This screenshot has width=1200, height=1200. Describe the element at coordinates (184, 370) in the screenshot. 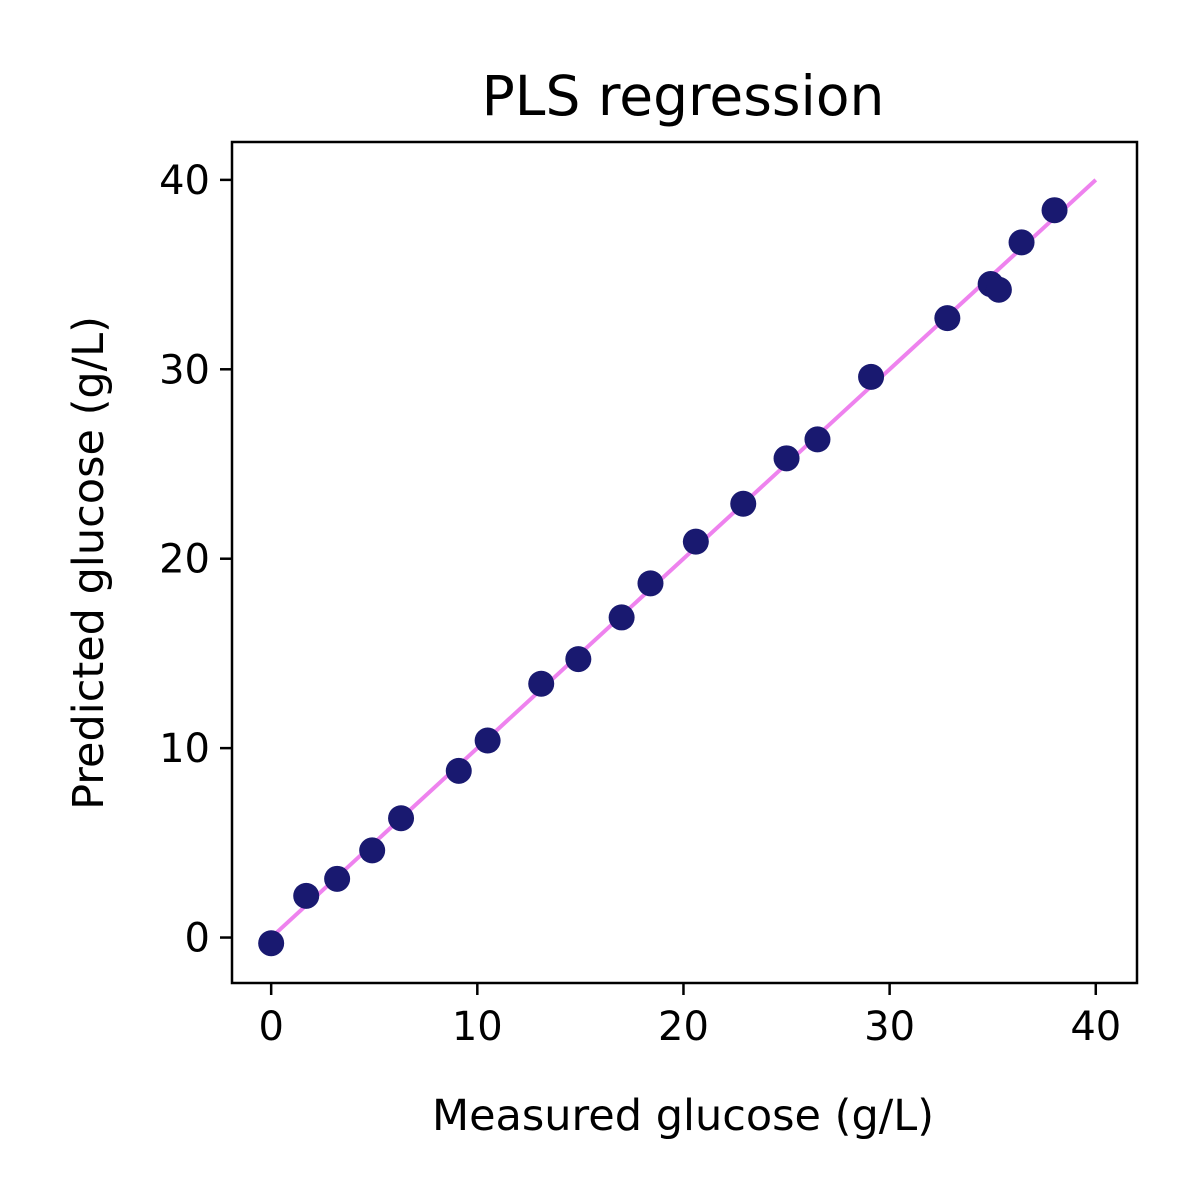

I see `y-tick-label: 30` at that location.